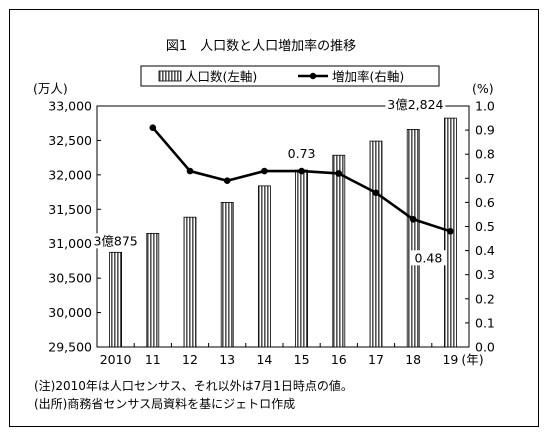 This screenshot has width=550, height=437. What do you see at coordinates (70, 140) in the screenshot?
I see `left-tick-label: 32,500` at bounding box center [70, 140].